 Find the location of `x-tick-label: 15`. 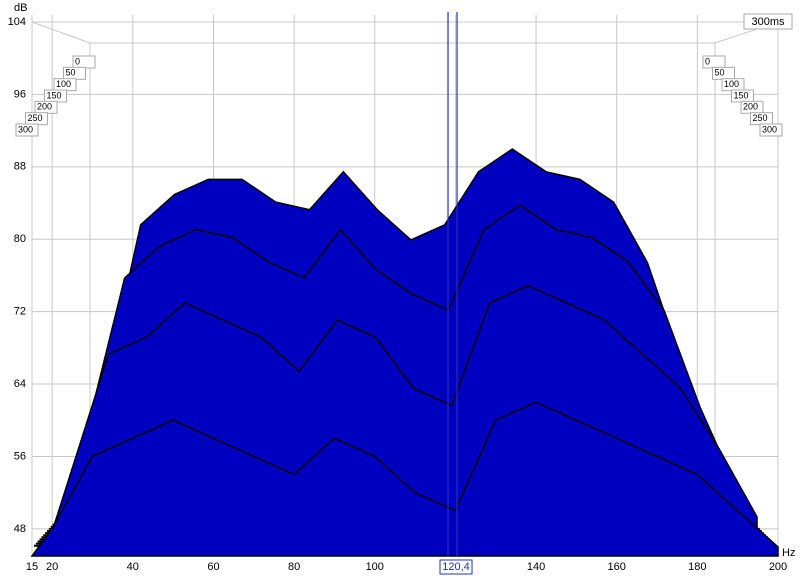

x-tick-label: 15 is located at coordinates (32, 567).